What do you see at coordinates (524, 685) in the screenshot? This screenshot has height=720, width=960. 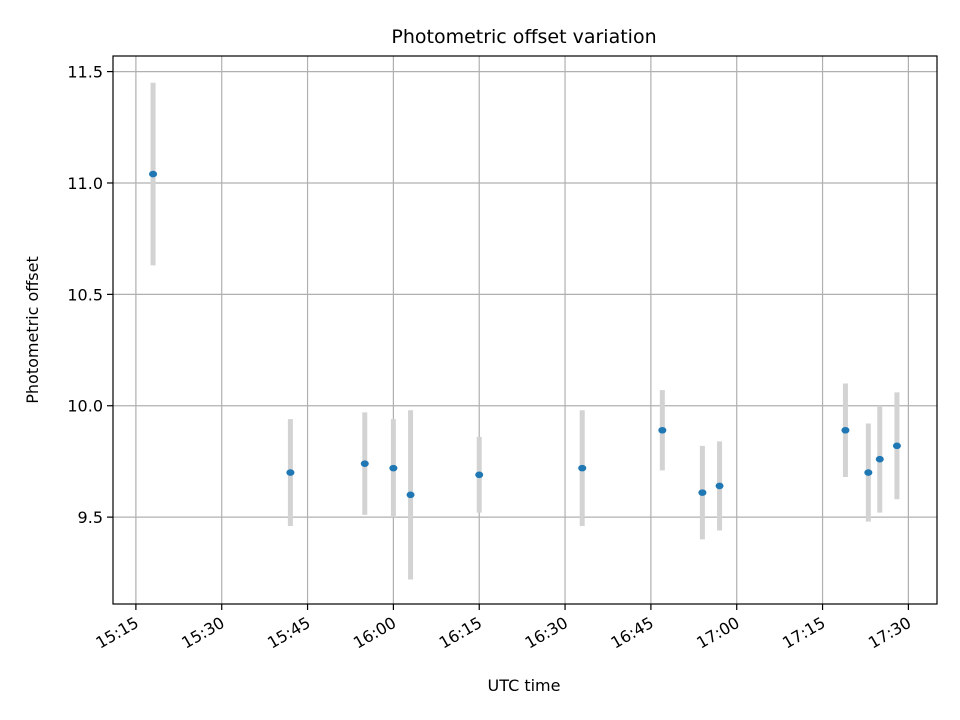 I see `x-axis-label: UTC time` at bounding box center [524, 685].